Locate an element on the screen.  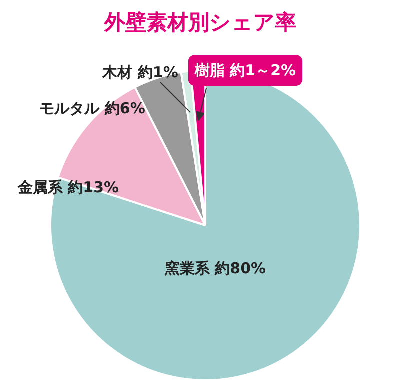
slice-label: 窯業系 約80% is located at coordinates (215, 269).